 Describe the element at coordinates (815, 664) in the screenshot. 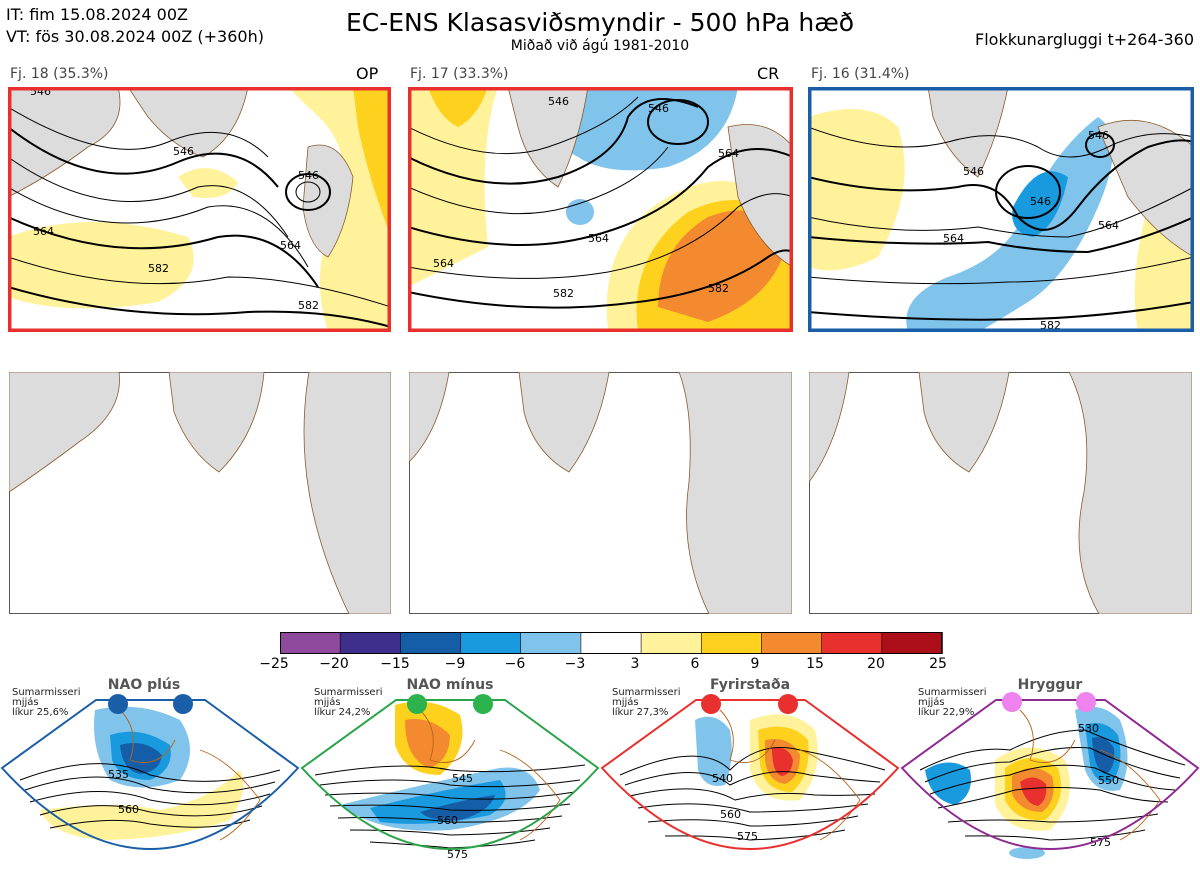

I see `colorbar-tick-10: 15` at that location.